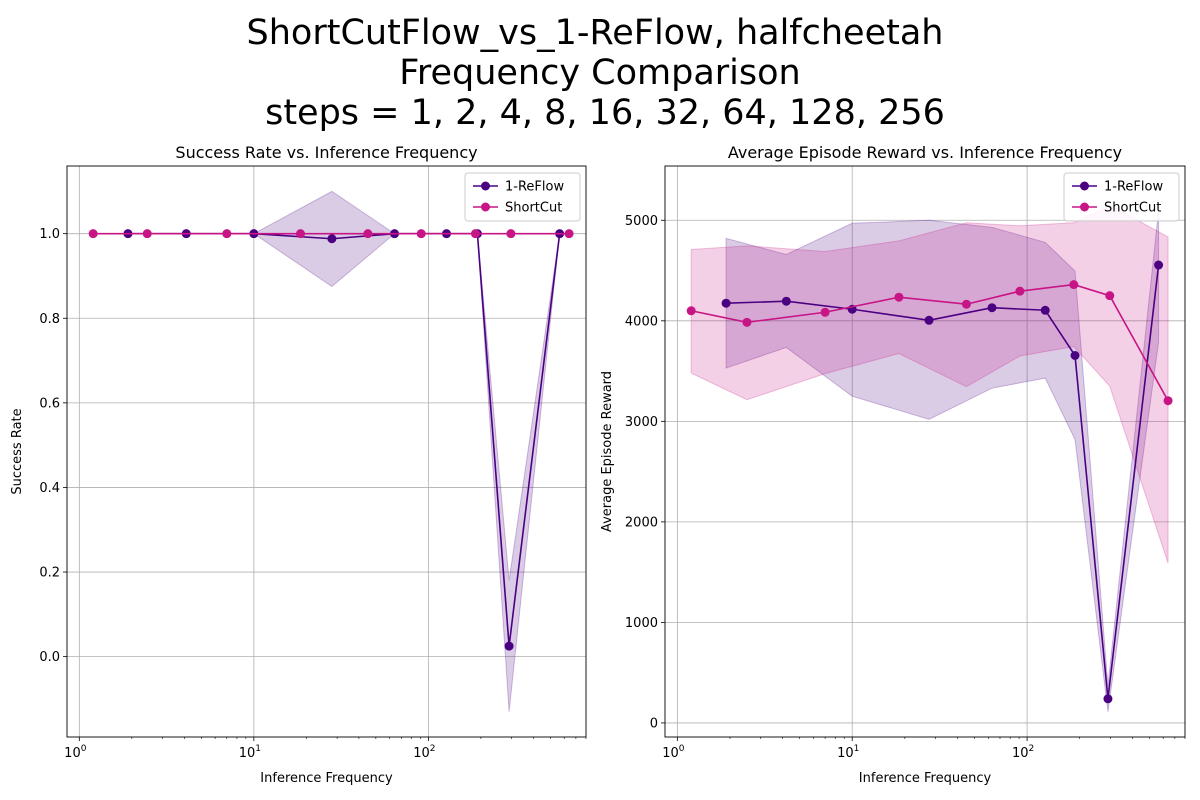 This screenshot has width=1200, height=800. What do you see at coordinates (605, 113) in the screenshot?
I see `figure-title-line-3: steps = 1, 2, 4, 8, 16, 32, 64, 128, 256` at bounding box center [605, 113].